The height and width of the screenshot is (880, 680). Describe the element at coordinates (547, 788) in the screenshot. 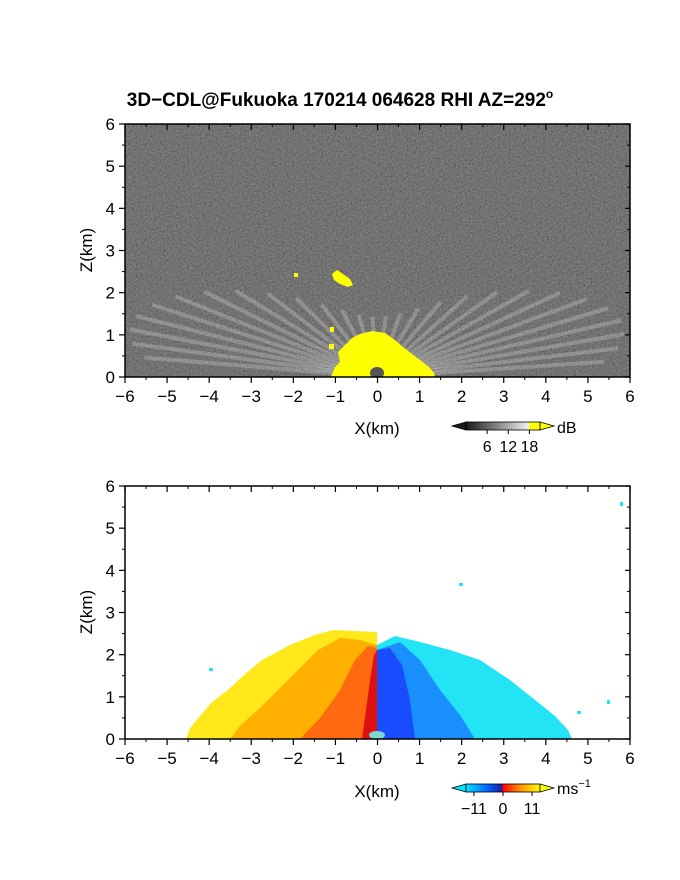

I see `velocity-colorbar-high-triangle` at that location.